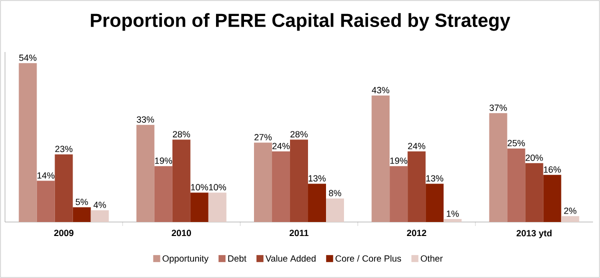 The image size is (600, 278). Describe the element at coordinates (570, 211) in the screenshot. I see `data-label: 2%` at that location.